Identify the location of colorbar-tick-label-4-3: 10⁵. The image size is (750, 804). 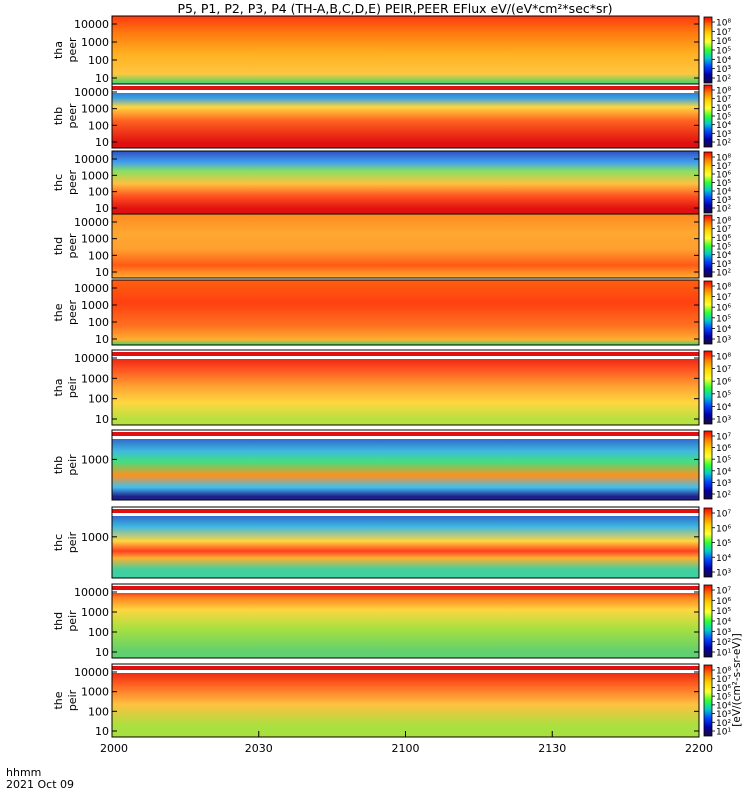
(723, 319).